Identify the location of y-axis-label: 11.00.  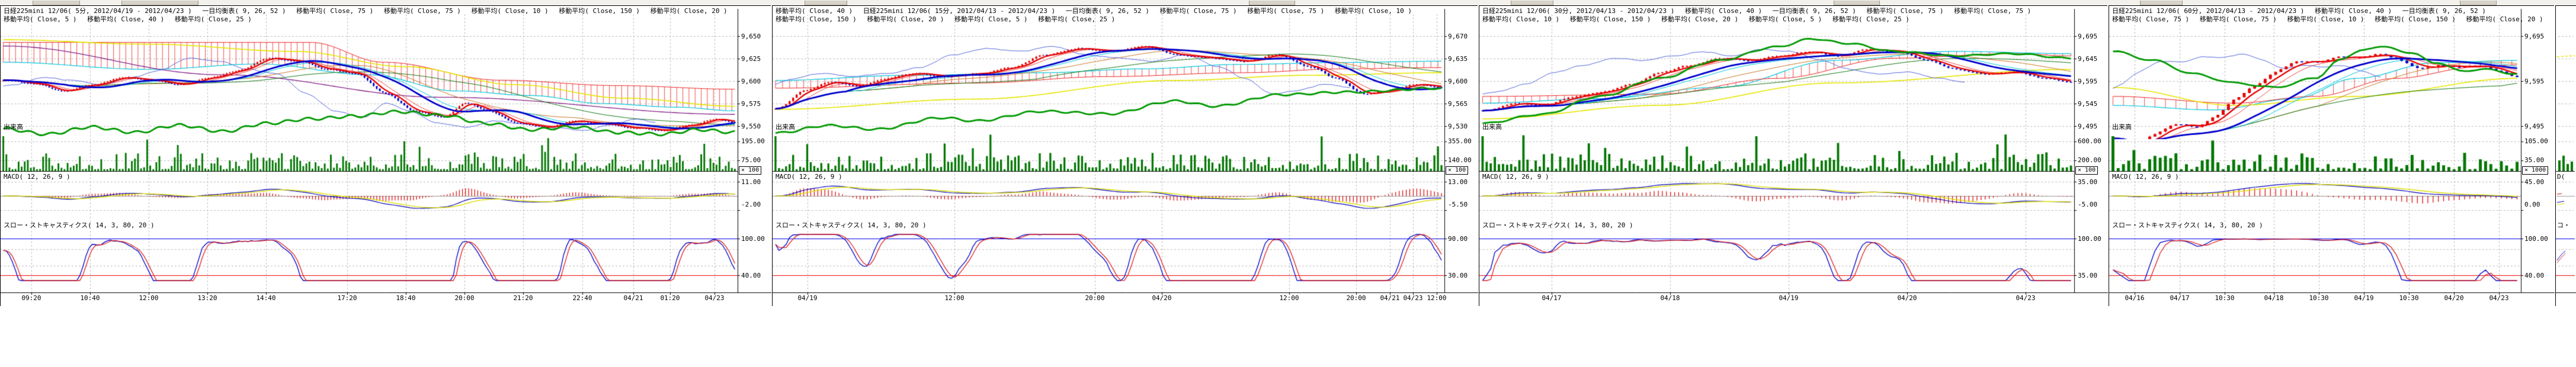
(751, 182).